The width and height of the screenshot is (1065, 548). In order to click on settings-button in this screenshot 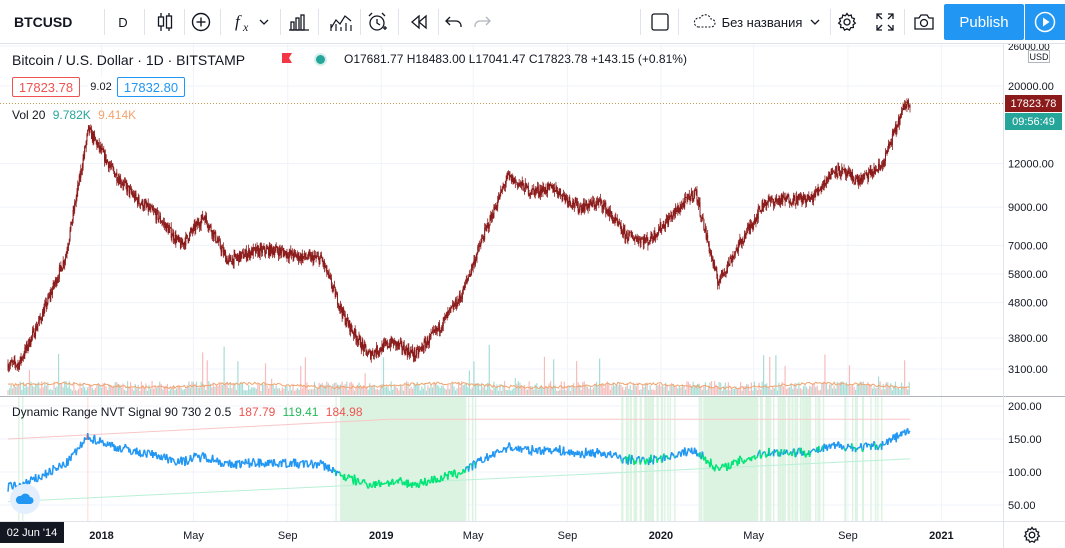, I will do `click(847, 22)`.